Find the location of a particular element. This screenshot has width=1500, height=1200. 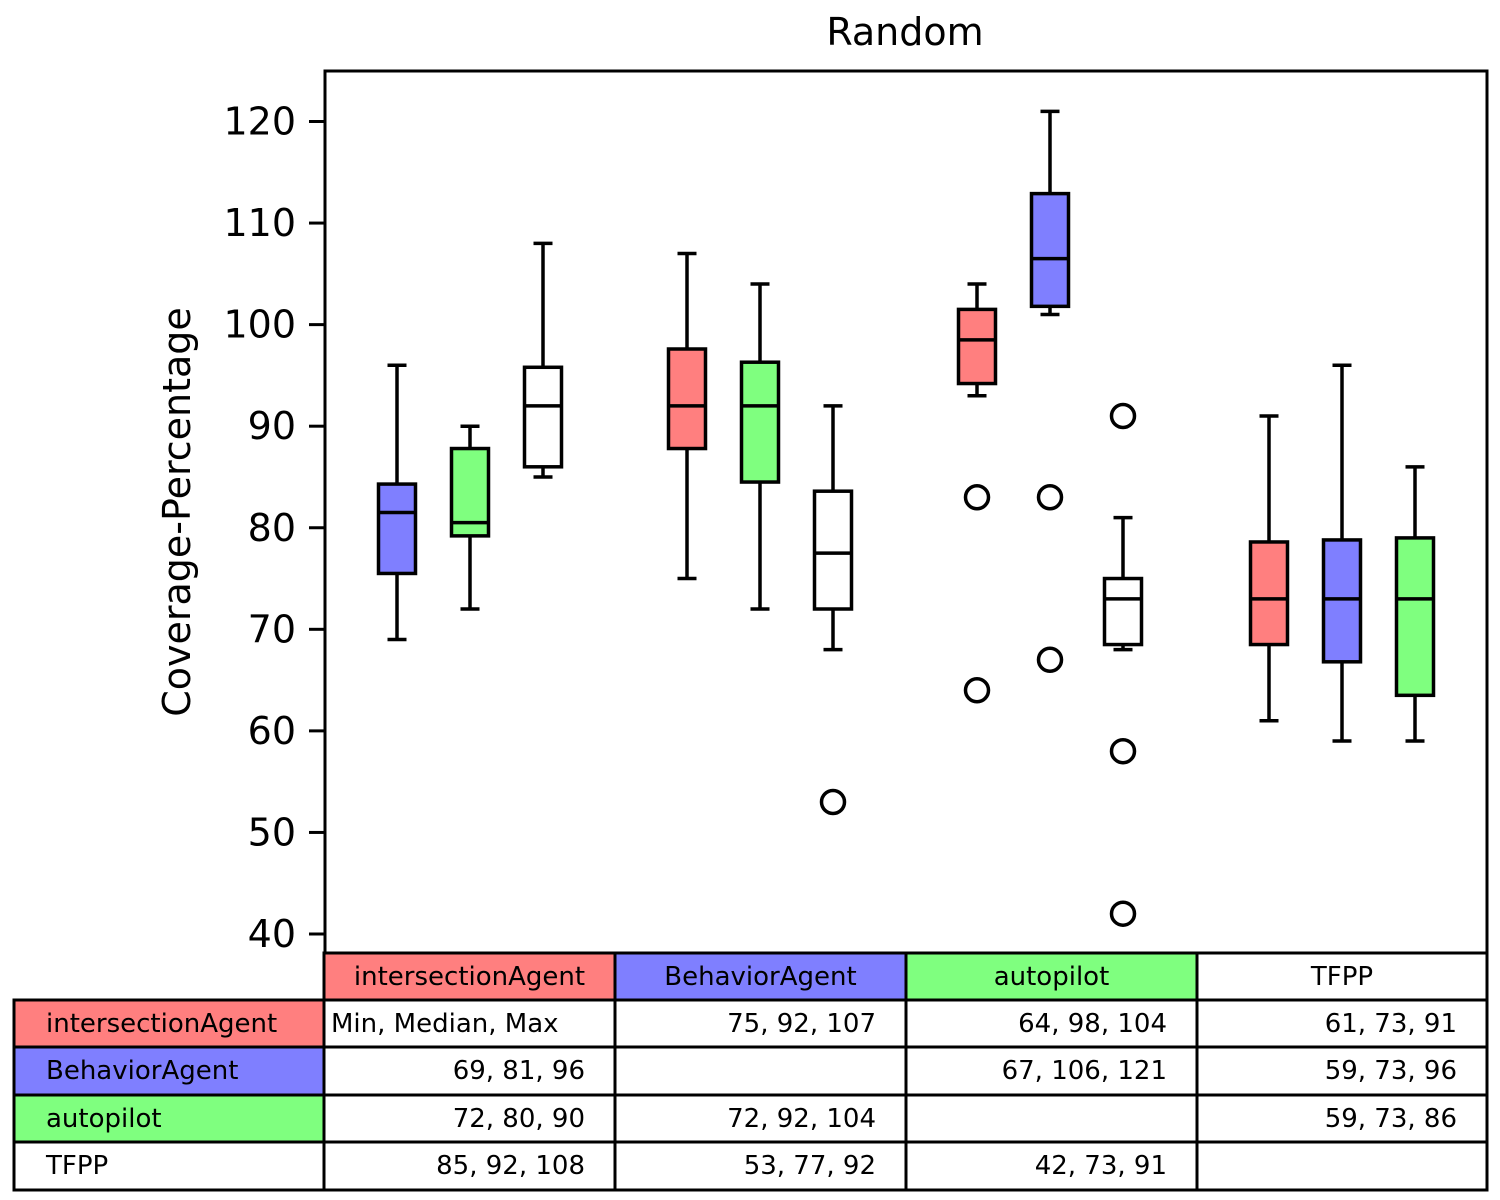

table-row-header: autopilot is located at coordinates (104, 1119).